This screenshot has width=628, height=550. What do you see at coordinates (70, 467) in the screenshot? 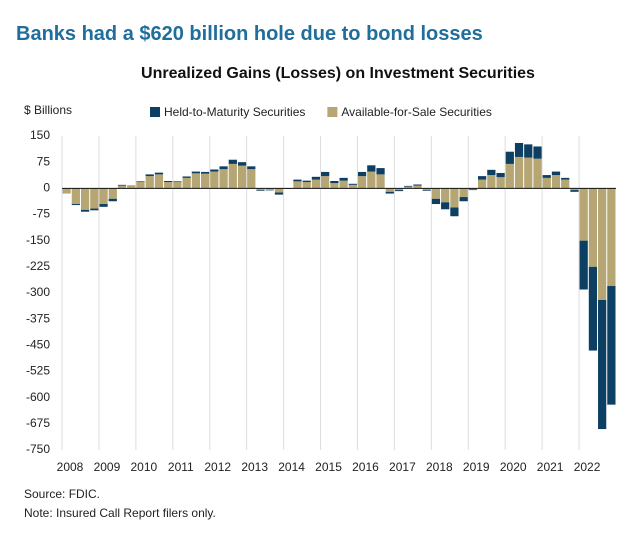
I see `x-tick-label: 2008` at bounding box center [70, 467].